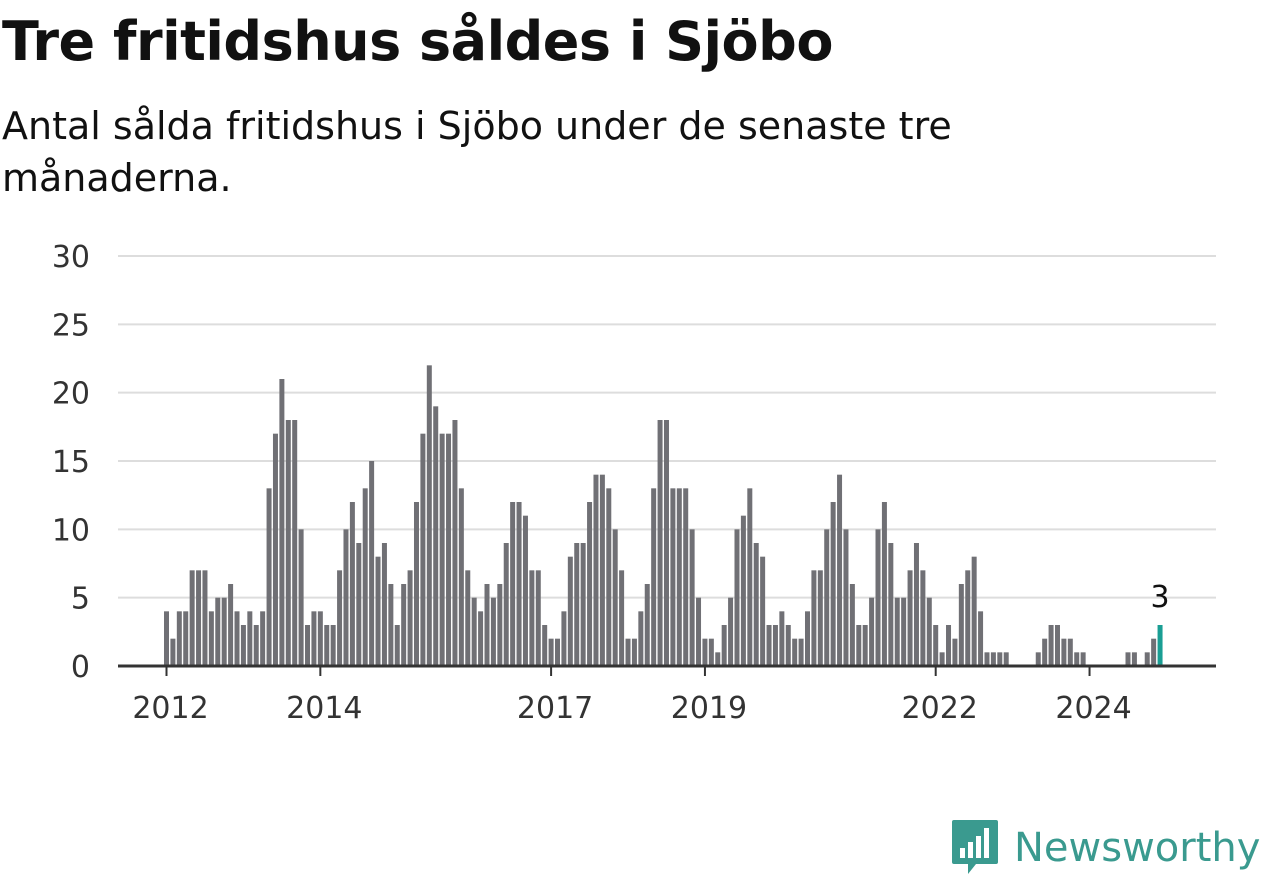 Image resolution: width=1262 pixels, height=879 pixels. I want to click on x-tick-label: 2022, so click(940, 708).